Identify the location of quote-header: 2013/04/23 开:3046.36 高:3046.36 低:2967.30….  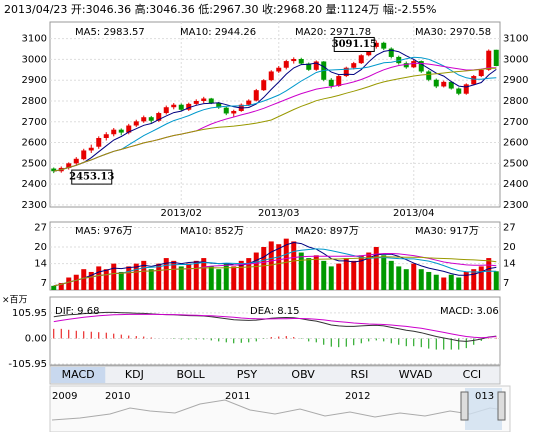
(220, 9).